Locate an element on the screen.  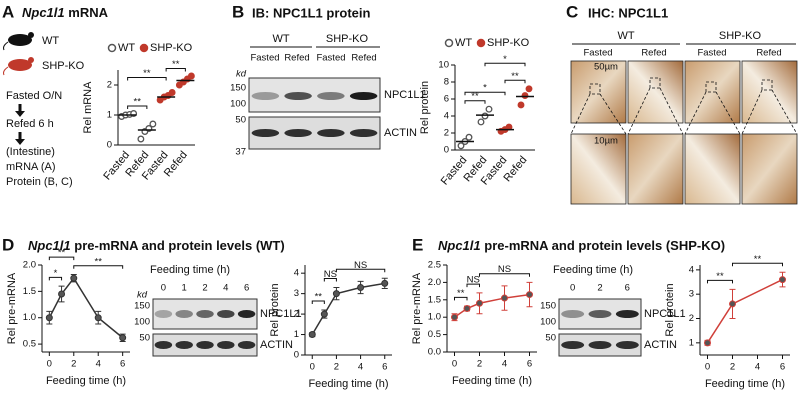
panel-title: Npc1l1 pre-mRNA and protein levels (WT) is located at coordinates (156, 245).